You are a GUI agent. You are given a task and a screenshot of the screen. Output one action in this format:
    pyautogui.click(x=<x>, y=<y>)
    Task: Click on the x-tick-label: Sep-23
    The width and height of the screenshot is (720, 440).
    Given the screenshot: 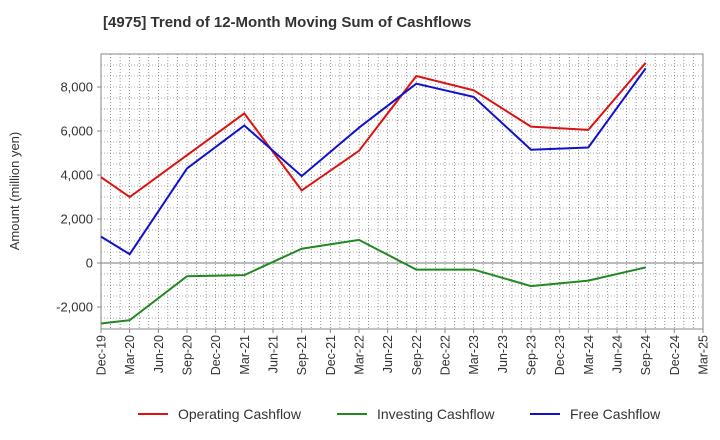 What is the action you would take?
    pyautogui.click(x=532, y=355)
    